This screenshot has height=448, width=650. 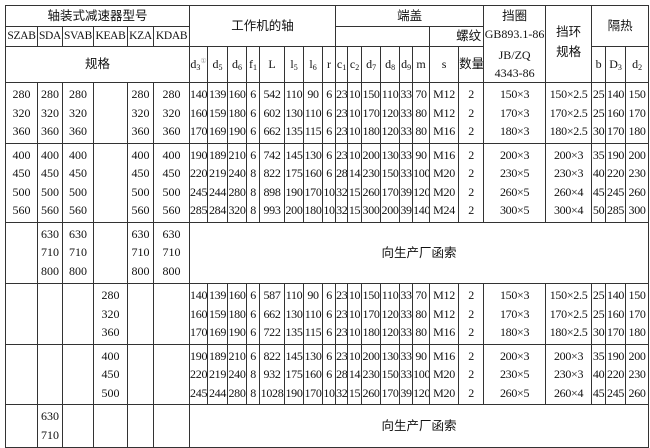 I want to click on dimension-value: 300×4, so click(x=568, y=210).